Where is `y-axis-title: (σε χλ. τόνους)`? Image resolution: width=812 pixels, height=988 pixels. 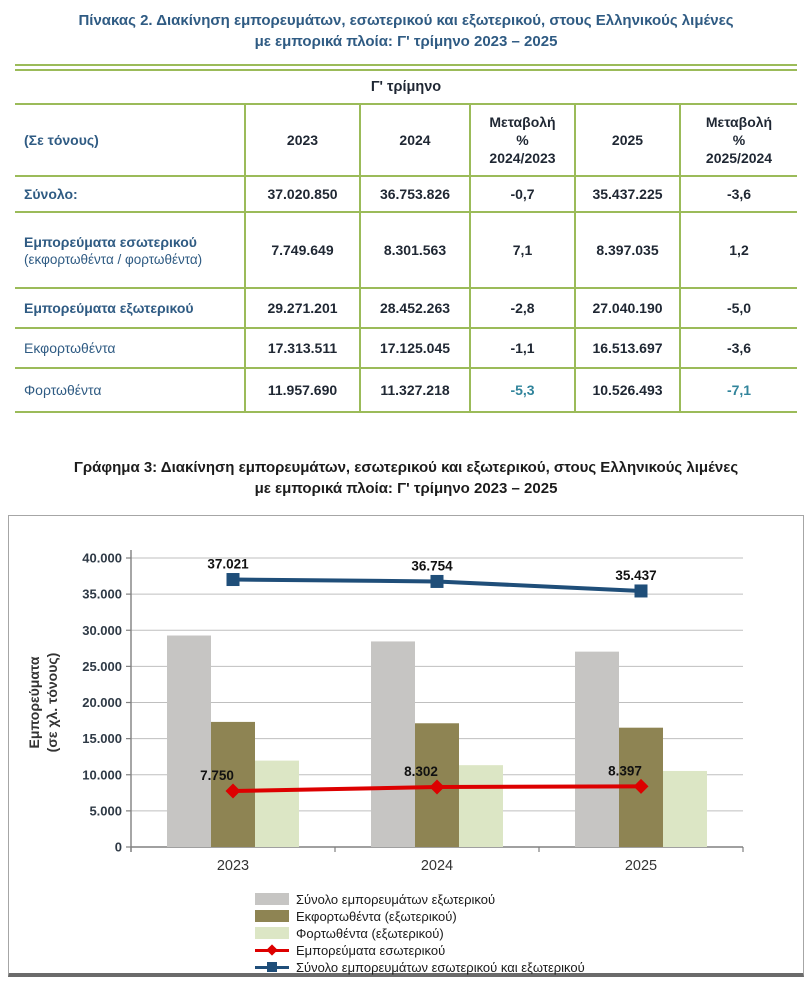
y-axis-title: (σε χλ. τόνους) is located at coordinates (52, 703).